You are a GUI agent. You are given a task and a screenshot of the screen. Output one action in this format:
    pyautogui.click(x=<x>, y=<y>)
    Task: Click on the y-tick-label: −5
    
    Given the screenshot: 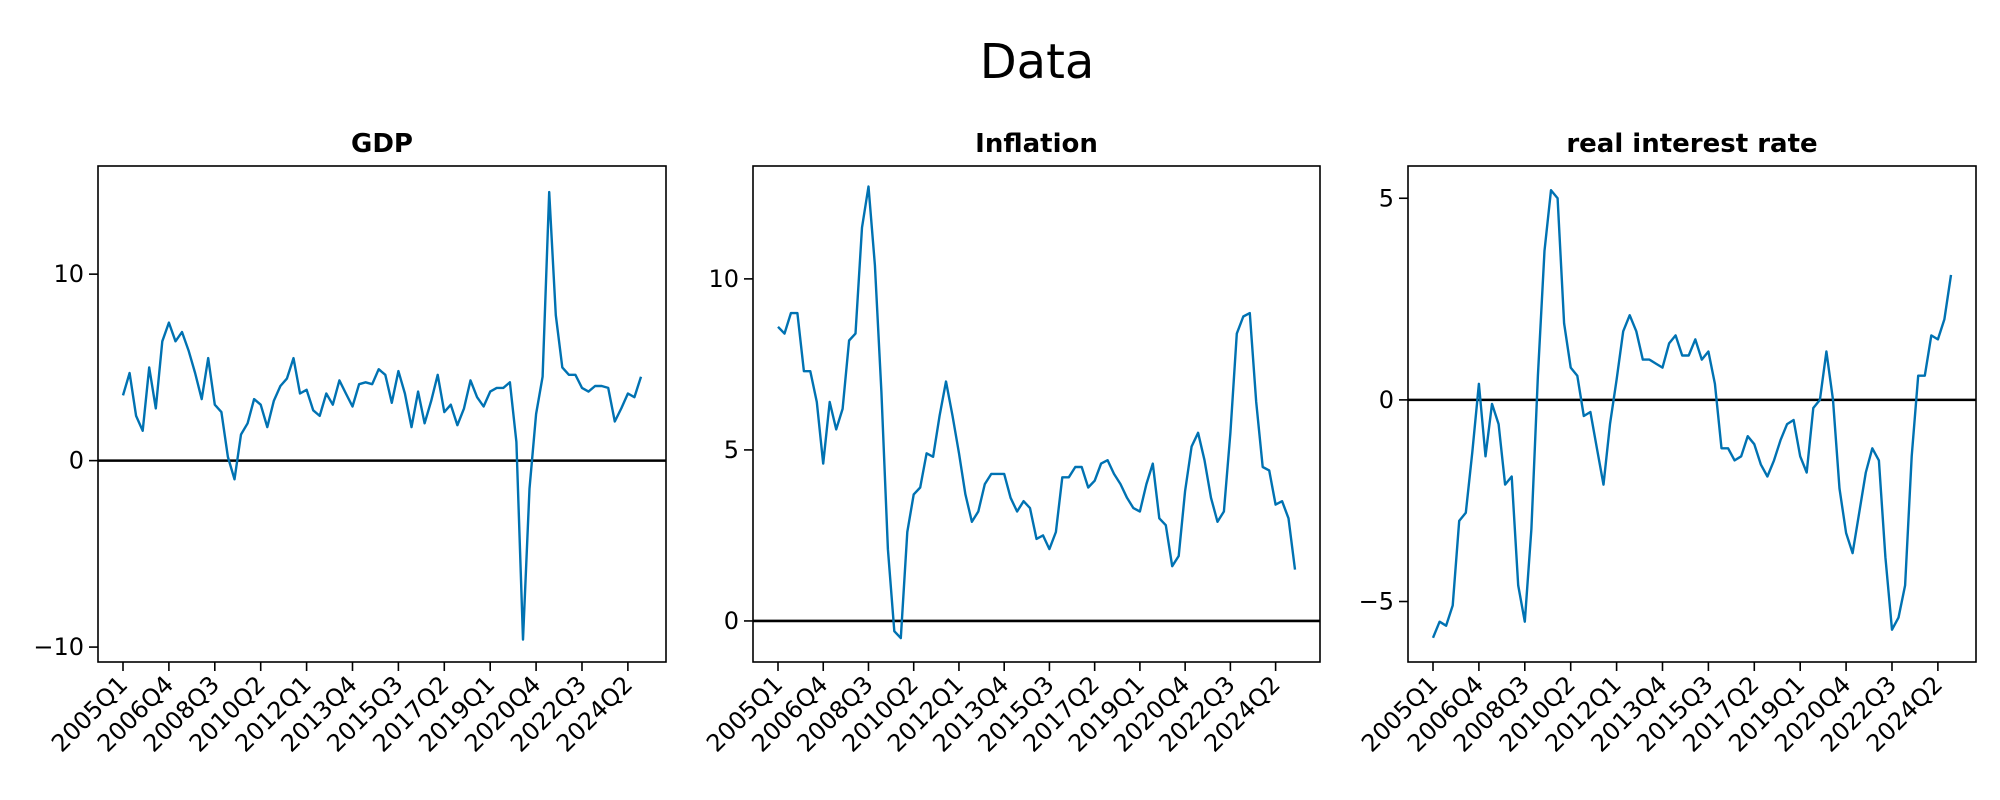 What is the action you would take?
    pyautogui.click(x=1376, y=602)
    